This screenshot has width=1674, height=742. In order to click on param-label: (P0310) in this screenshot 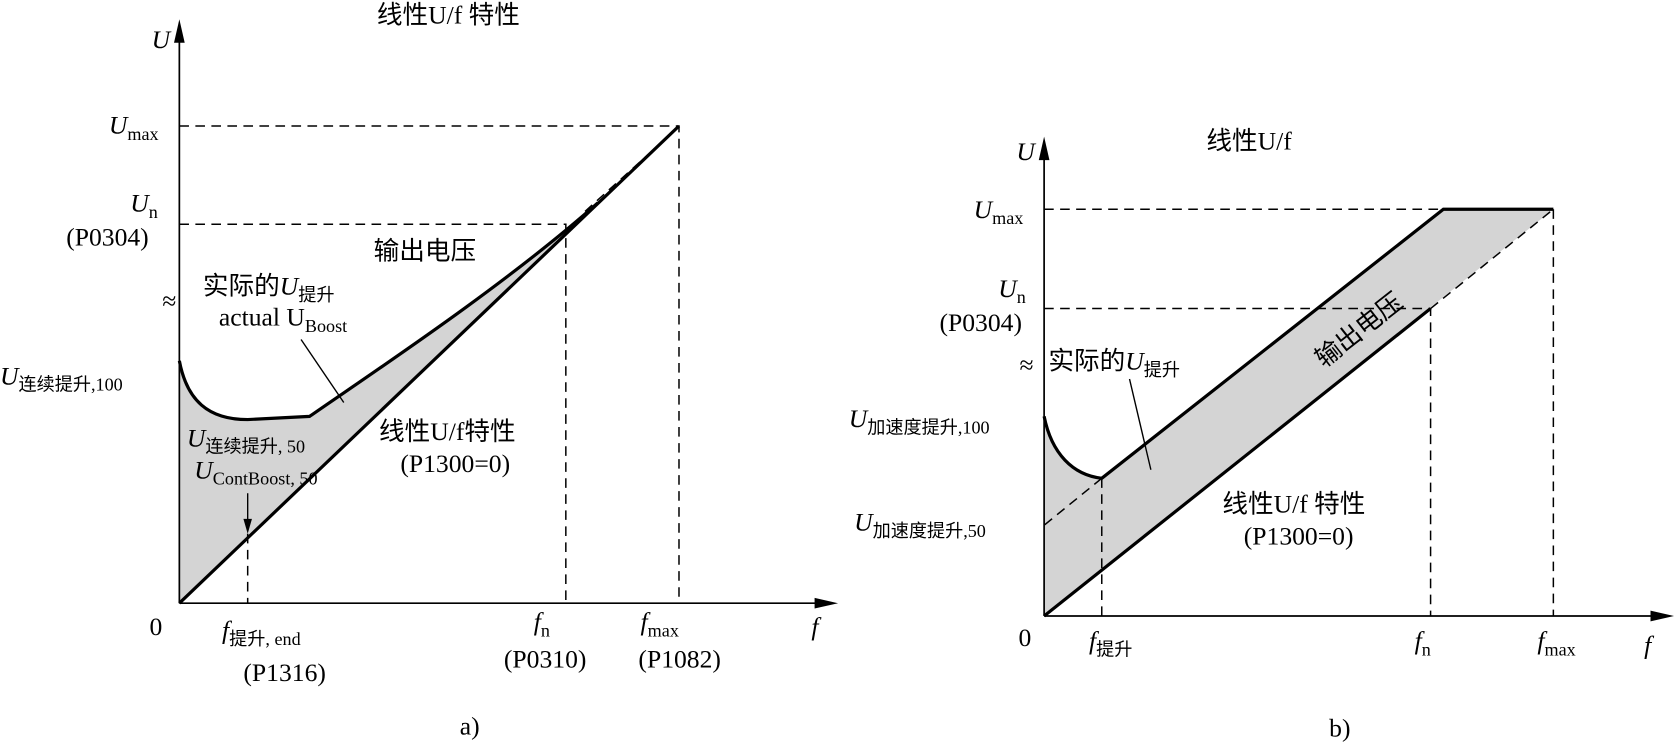, I will do `click(545, 658)`.